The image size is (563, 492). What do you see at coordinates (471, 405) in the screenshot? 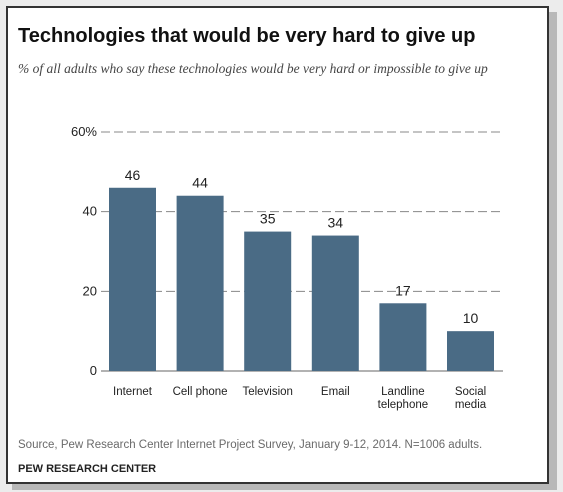
I see `x-tick-label-5-1: media` at bounding box center [471, 405].